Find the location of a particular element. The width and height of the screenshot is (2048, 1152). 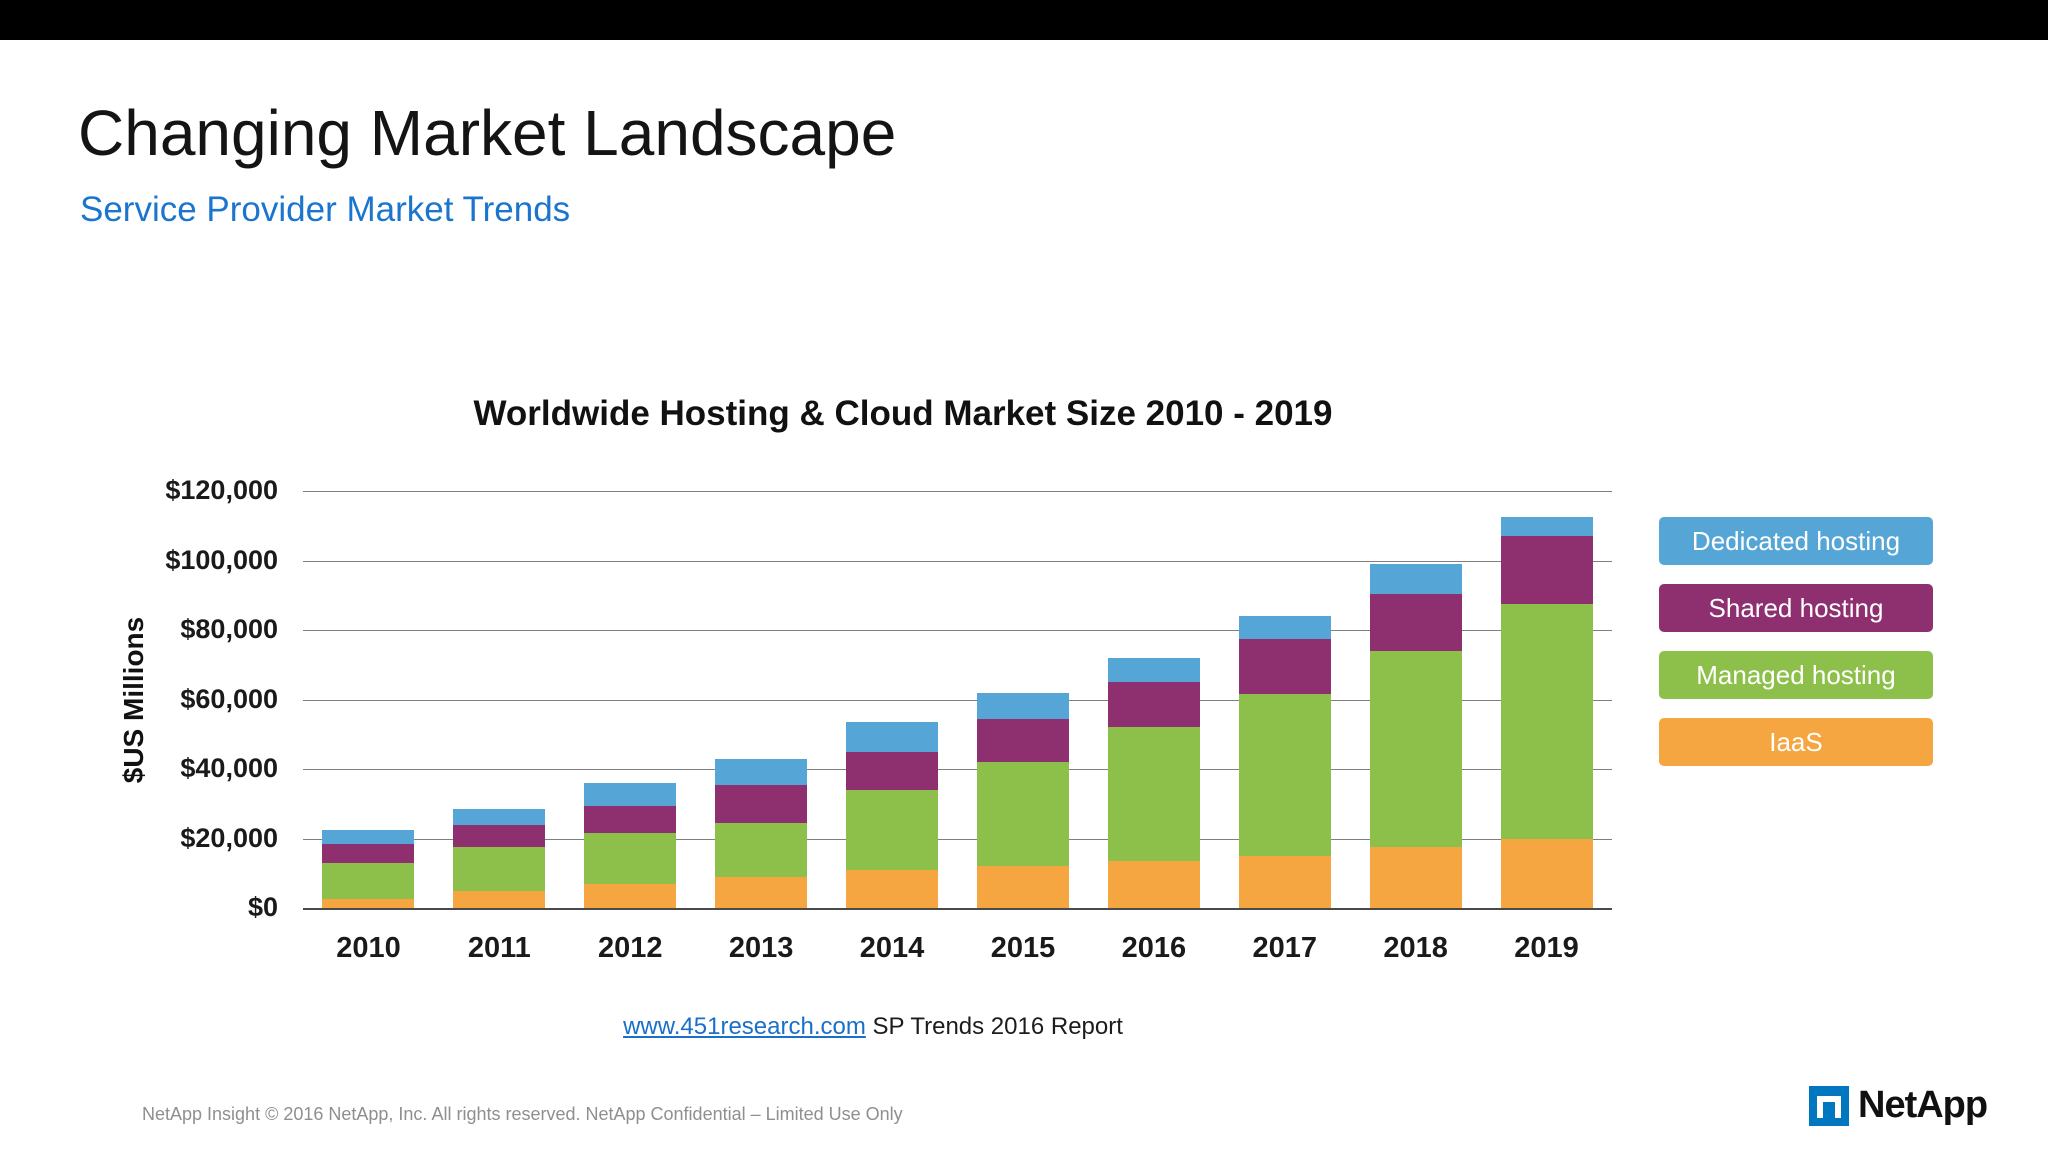

y-tick-label: $120,000 is located at coordinates (221, 490).